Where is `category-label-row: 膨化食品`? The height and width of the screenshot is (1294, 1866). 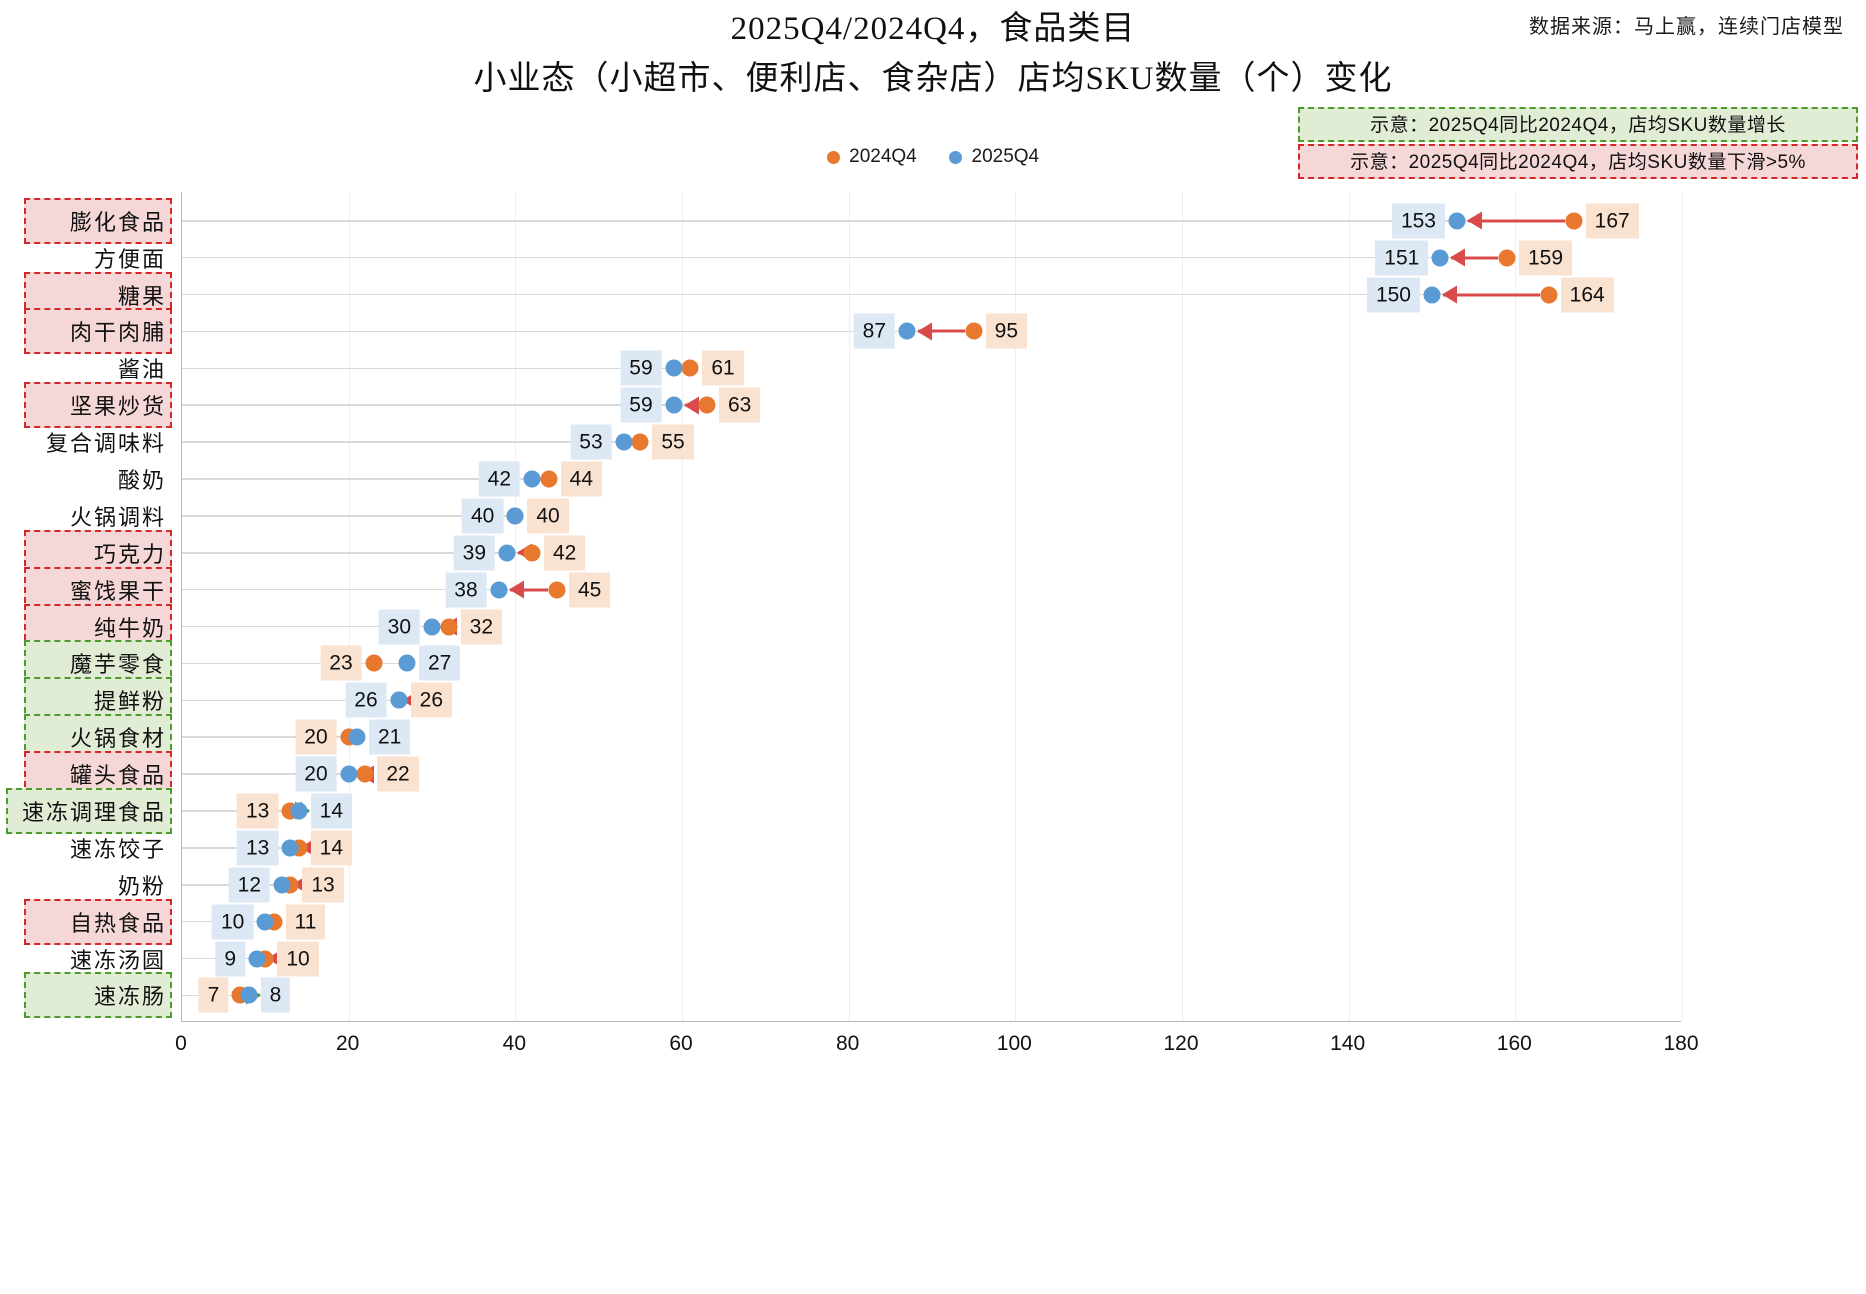 category-label-row: 膨化食品 is located at coordinates (86, 220).